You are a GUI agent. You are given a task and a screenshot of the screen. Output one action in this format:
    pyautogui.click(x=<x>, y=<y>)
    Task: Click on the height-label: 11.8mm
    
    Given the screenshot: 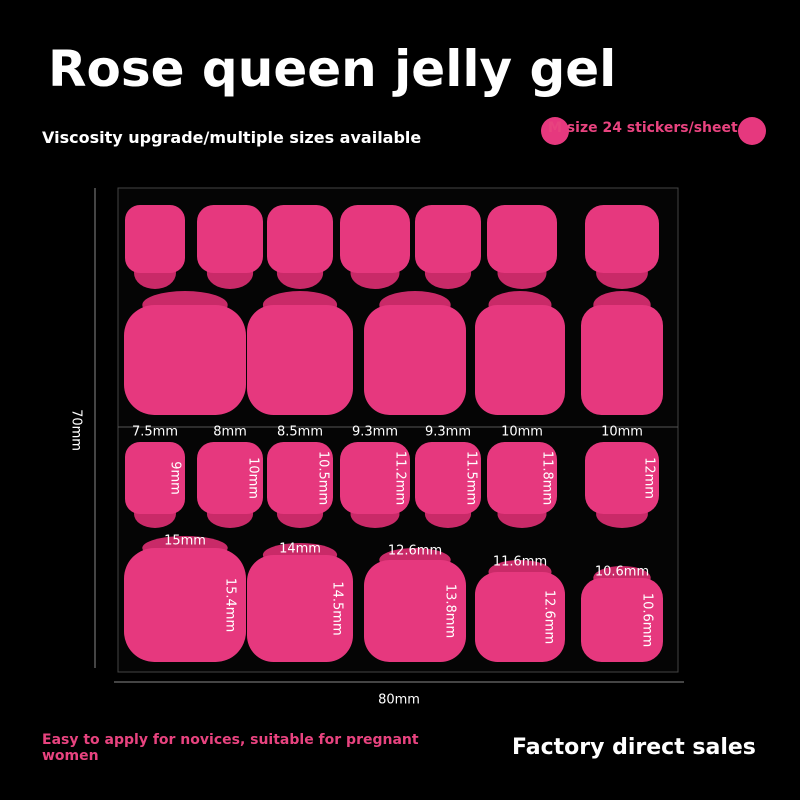 What is the action you would take?
    pyautogui.click(x=547, y=478)
    